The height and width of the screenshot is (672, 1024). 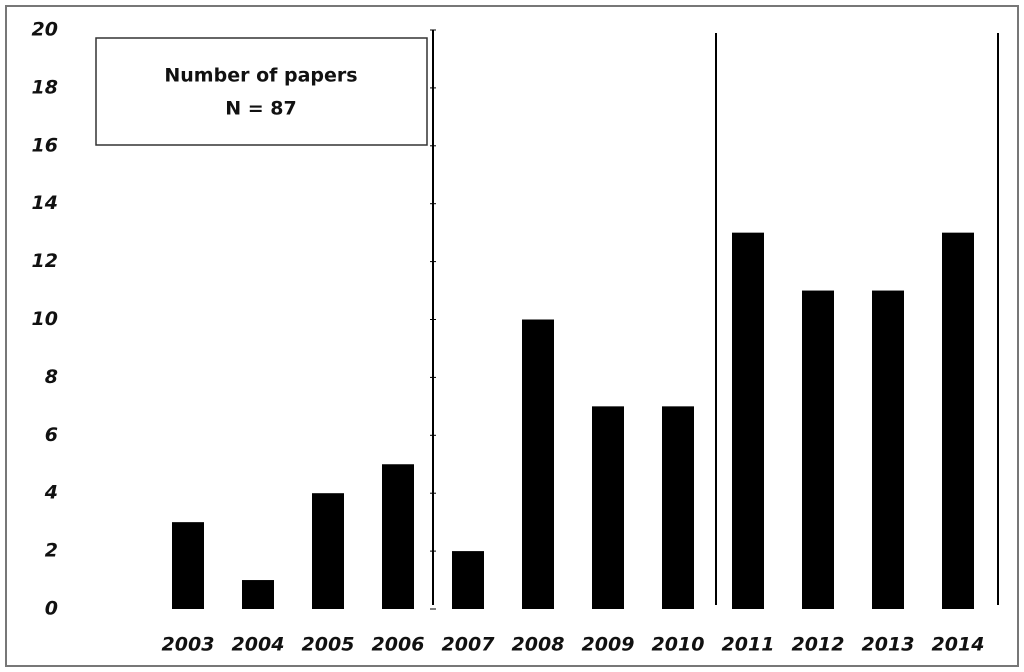 I want to click on y-tick-label: 8, so click(x=51, y=377).